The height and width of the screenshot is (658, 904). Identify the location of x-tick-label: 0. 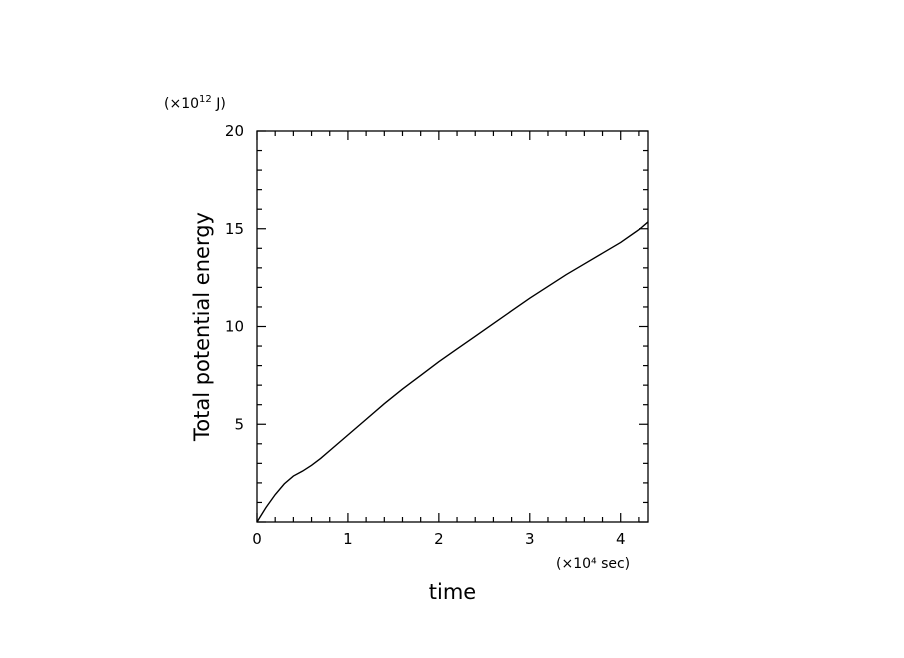
(257, 539).